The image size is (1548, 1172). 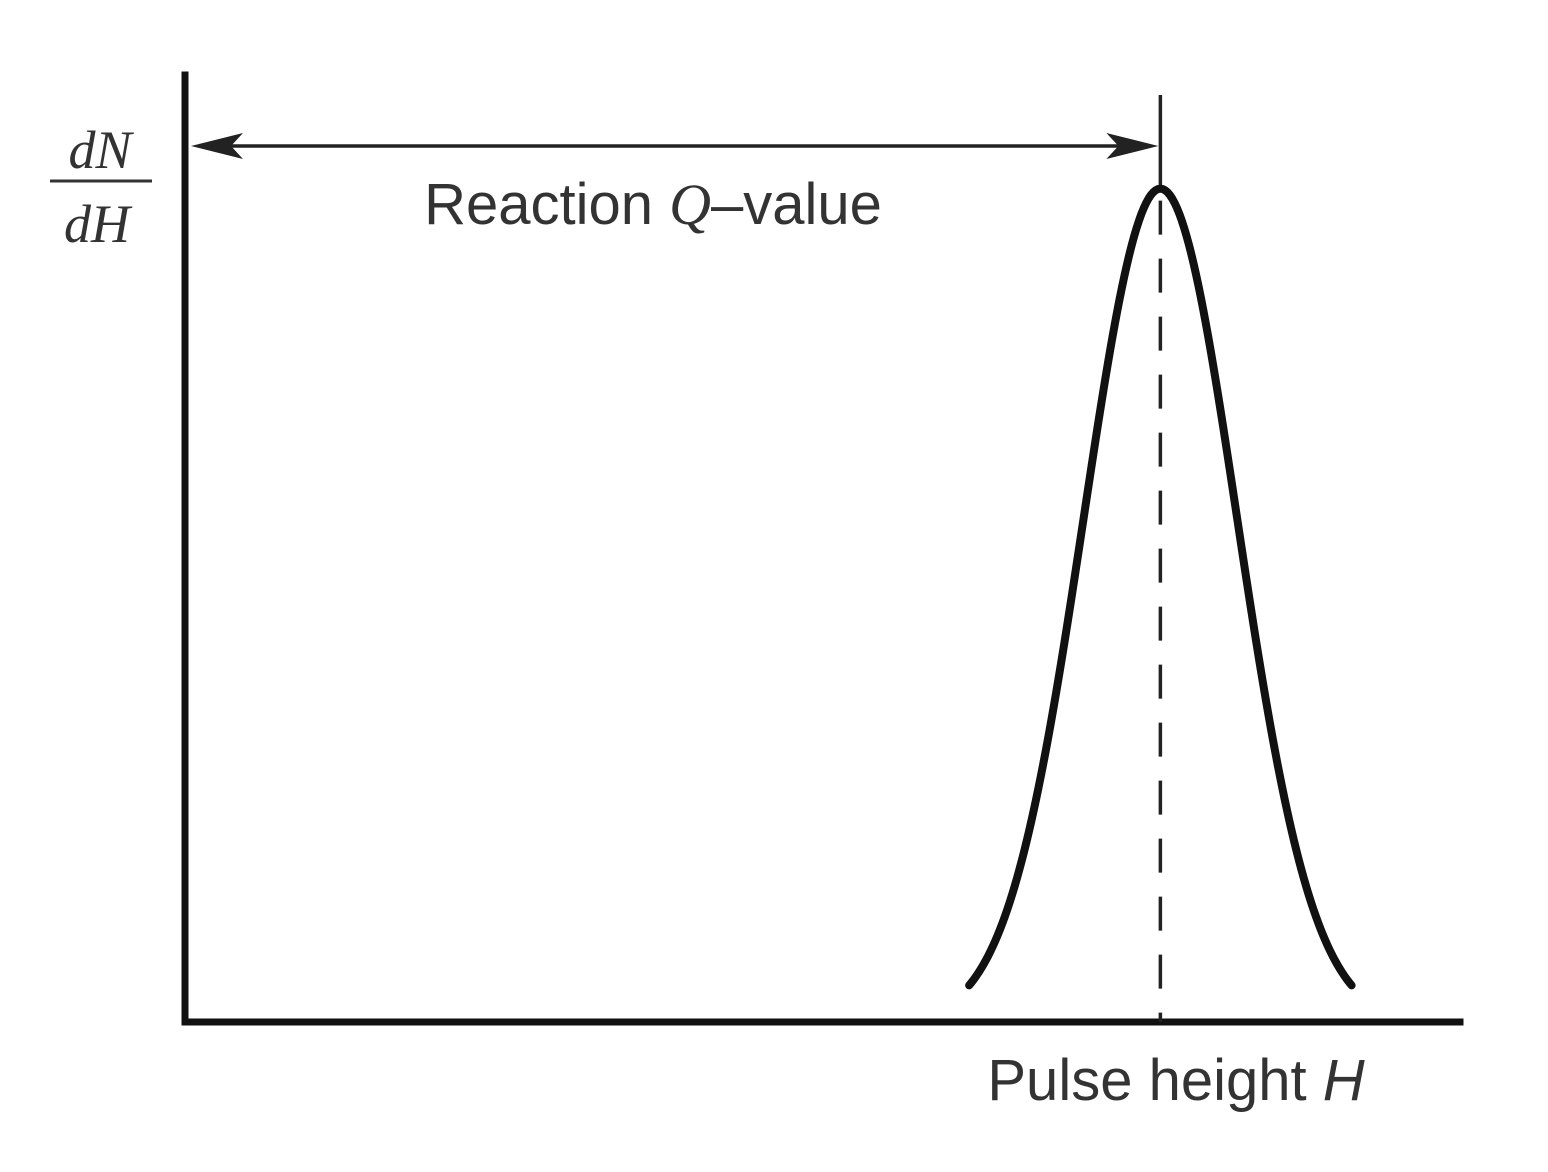 I want to click on y-axis-label-numerator: dN, so click(x=101, y=150).